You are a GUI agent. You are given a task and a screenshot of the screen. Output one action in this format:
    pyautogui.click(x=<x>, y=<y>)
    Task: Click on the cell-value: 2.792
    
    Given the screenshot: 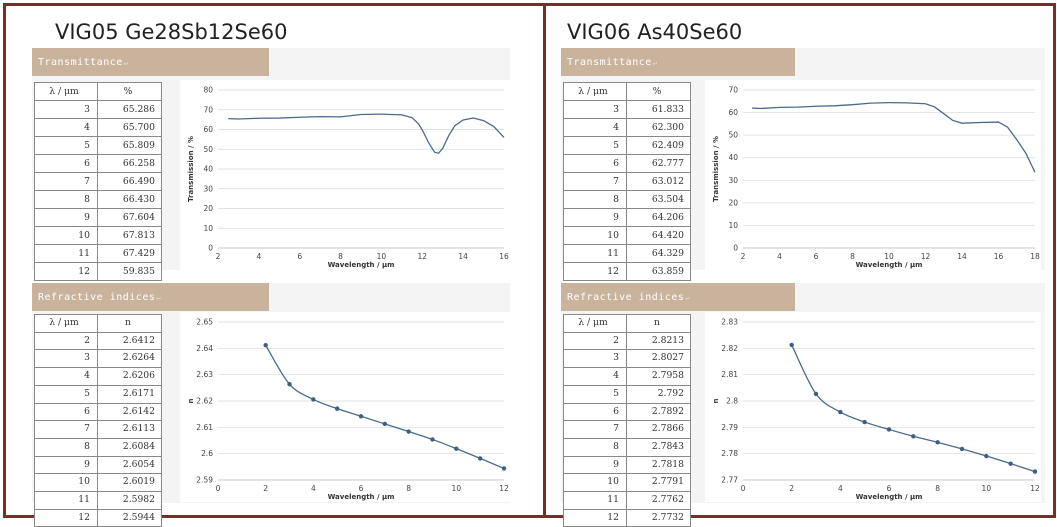 What is the action you would take?
    pyautogui.click(x=658, y=394)
    